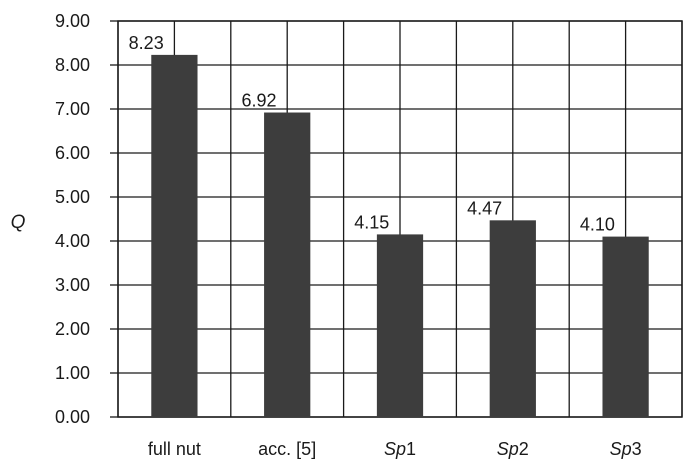 The height and width of the screenshot is (460, 693). What do you see at coordinates (146, 43) in the screenshot?
I see `data-label: 8.23` at bounding box center [146, 43].